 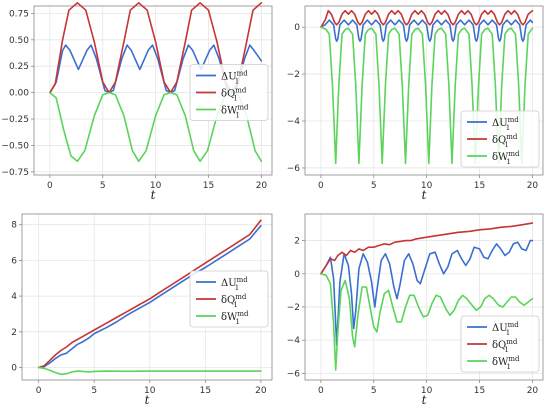 What do you see at coordinates (15, 146) in the screenshot?
I see `y-tick-label: −0.50` at bounding box center [15, 146].